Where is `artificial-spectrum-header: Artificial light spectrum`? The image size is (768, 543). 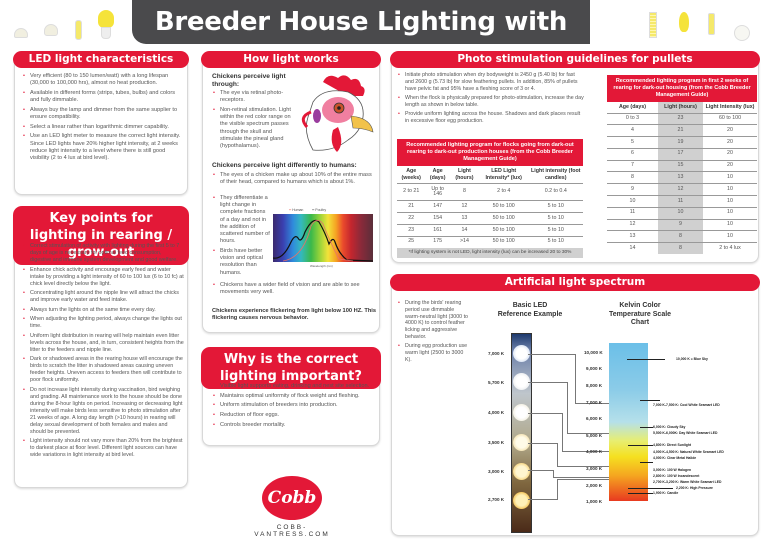 artificial-spectrum-header: Artificial light spectrum is located at coordinates (575, 282).